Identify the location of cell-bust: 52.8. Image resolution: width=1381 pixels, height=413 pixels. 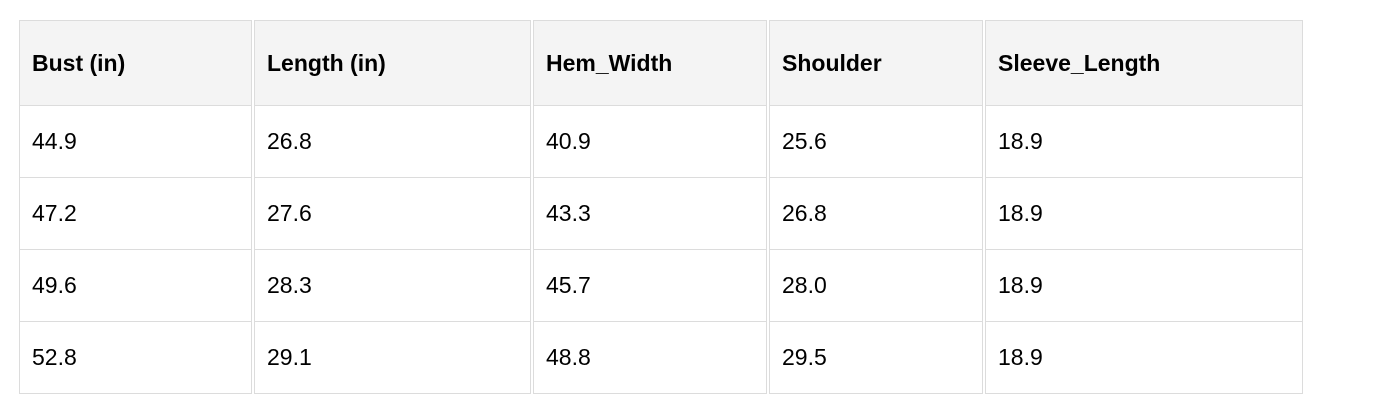
(135, 358).